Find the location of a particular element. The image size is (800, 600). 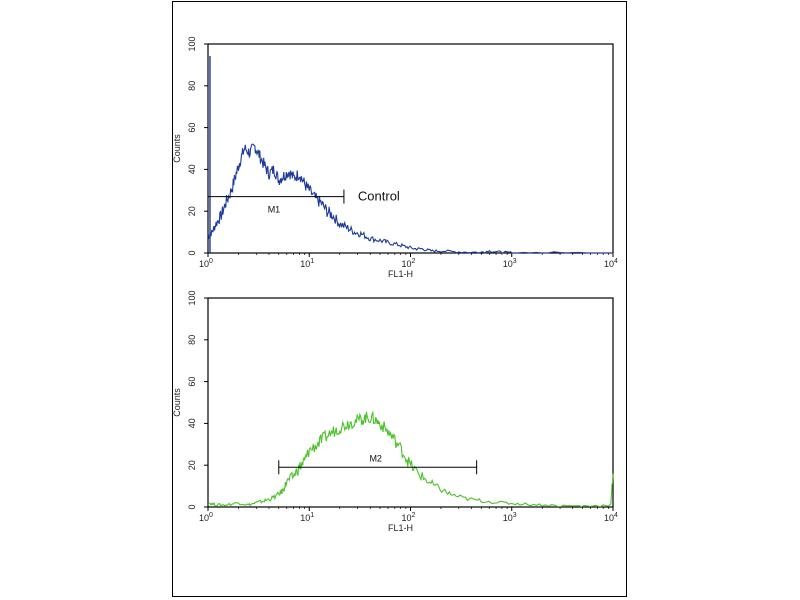

bottom-x-tick-label: 10⁰ is located at coordinates (206, 517).